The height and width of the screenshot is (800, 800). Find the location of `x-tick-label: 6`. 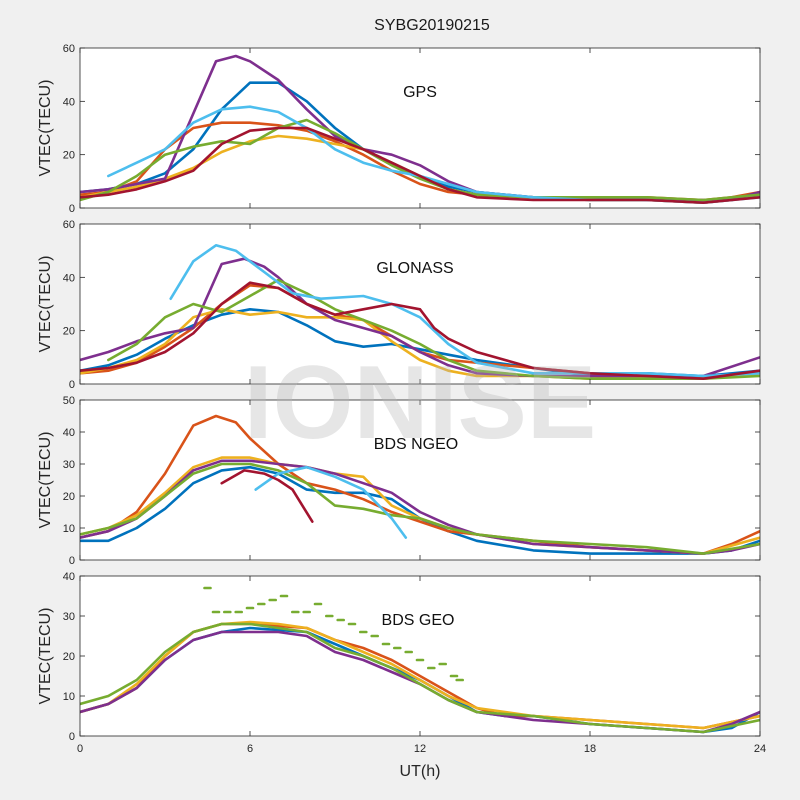

x-tick-label: 6 is located at coordinates (250, 749).